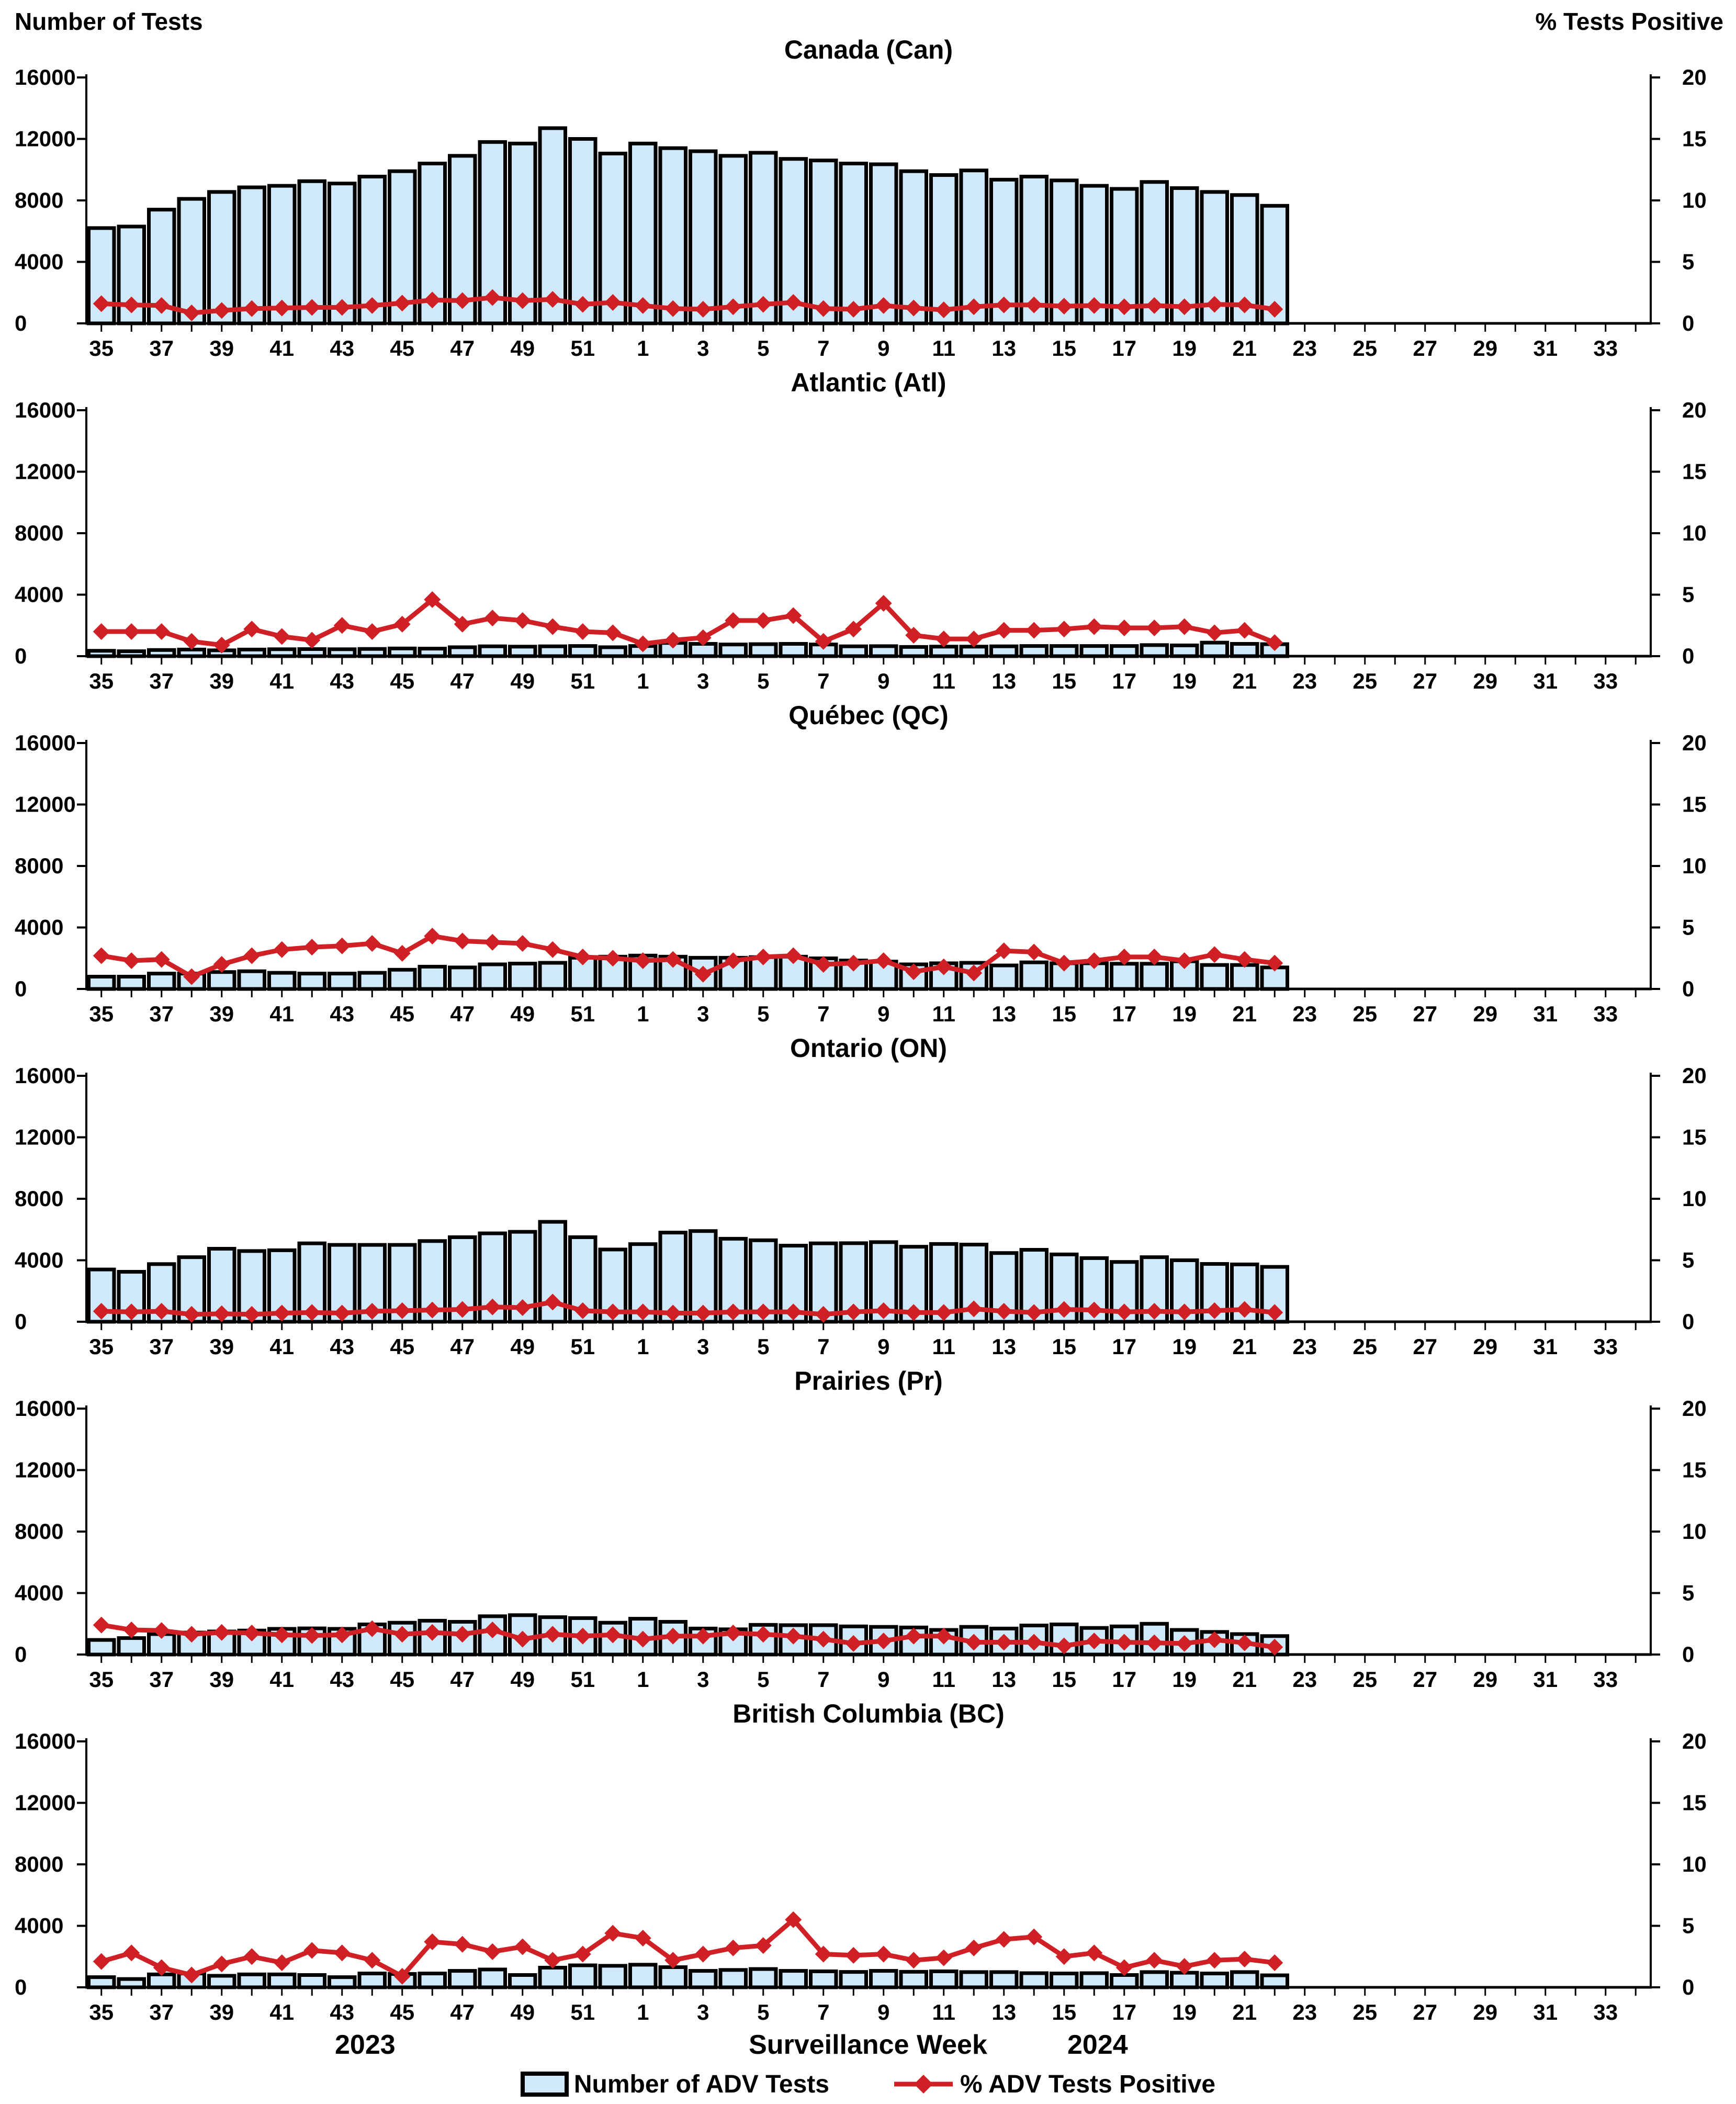 This screenshot has width=1736, height=2104. What do you see at coordinates (544, 2084) in the screenshot?
I see `bar-swatch-icon` at bounding box center [544, 2084].